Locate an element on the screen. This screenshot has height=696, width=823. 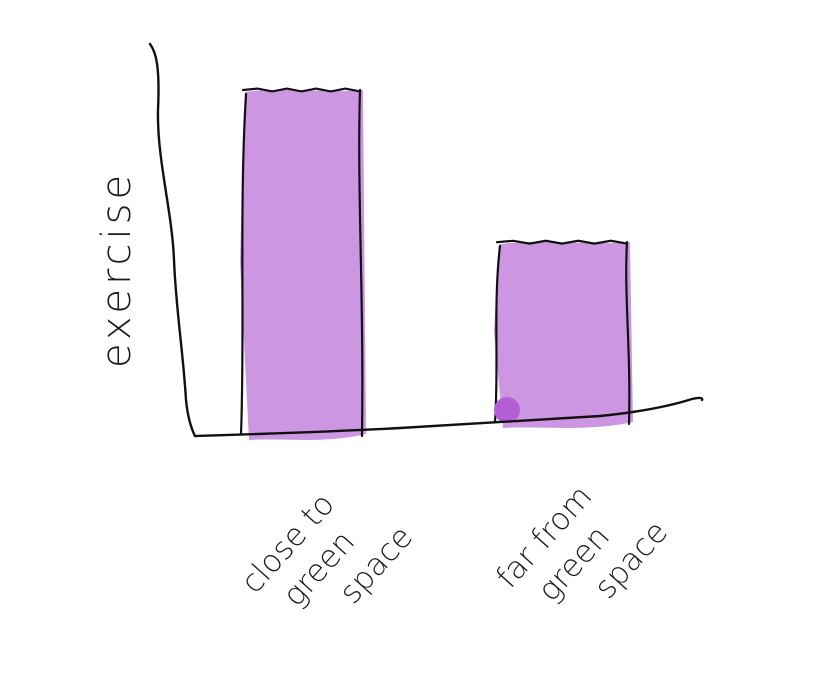
y-axis-line is located at coordinates (172, 240).